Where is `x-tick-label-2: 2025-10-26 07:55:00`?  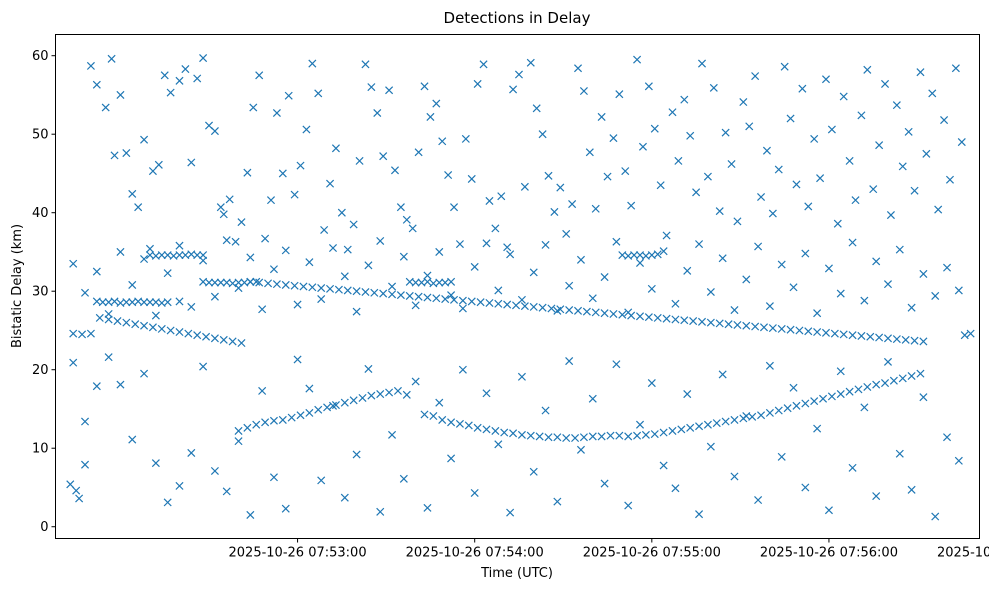 x-tick-label-2: 2025-10-26 07:55:00 is located at coordinates (652, 553).